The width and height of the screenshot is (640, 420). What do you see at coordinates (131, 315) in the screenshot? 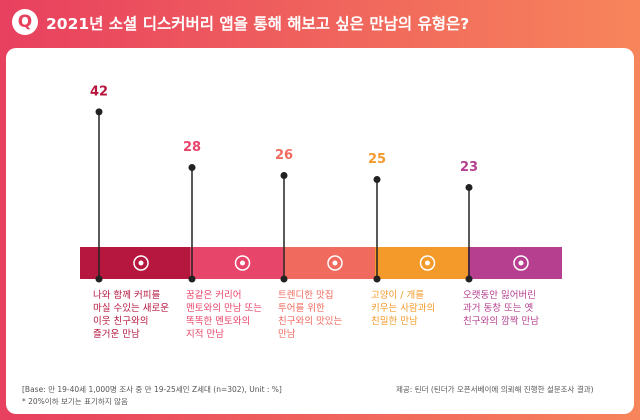
I see `category-label: 나와 함께 커피를 마실 수있는 새로운 이웃 친구와의 즐거운 만남` at bounding box center [131, 315].